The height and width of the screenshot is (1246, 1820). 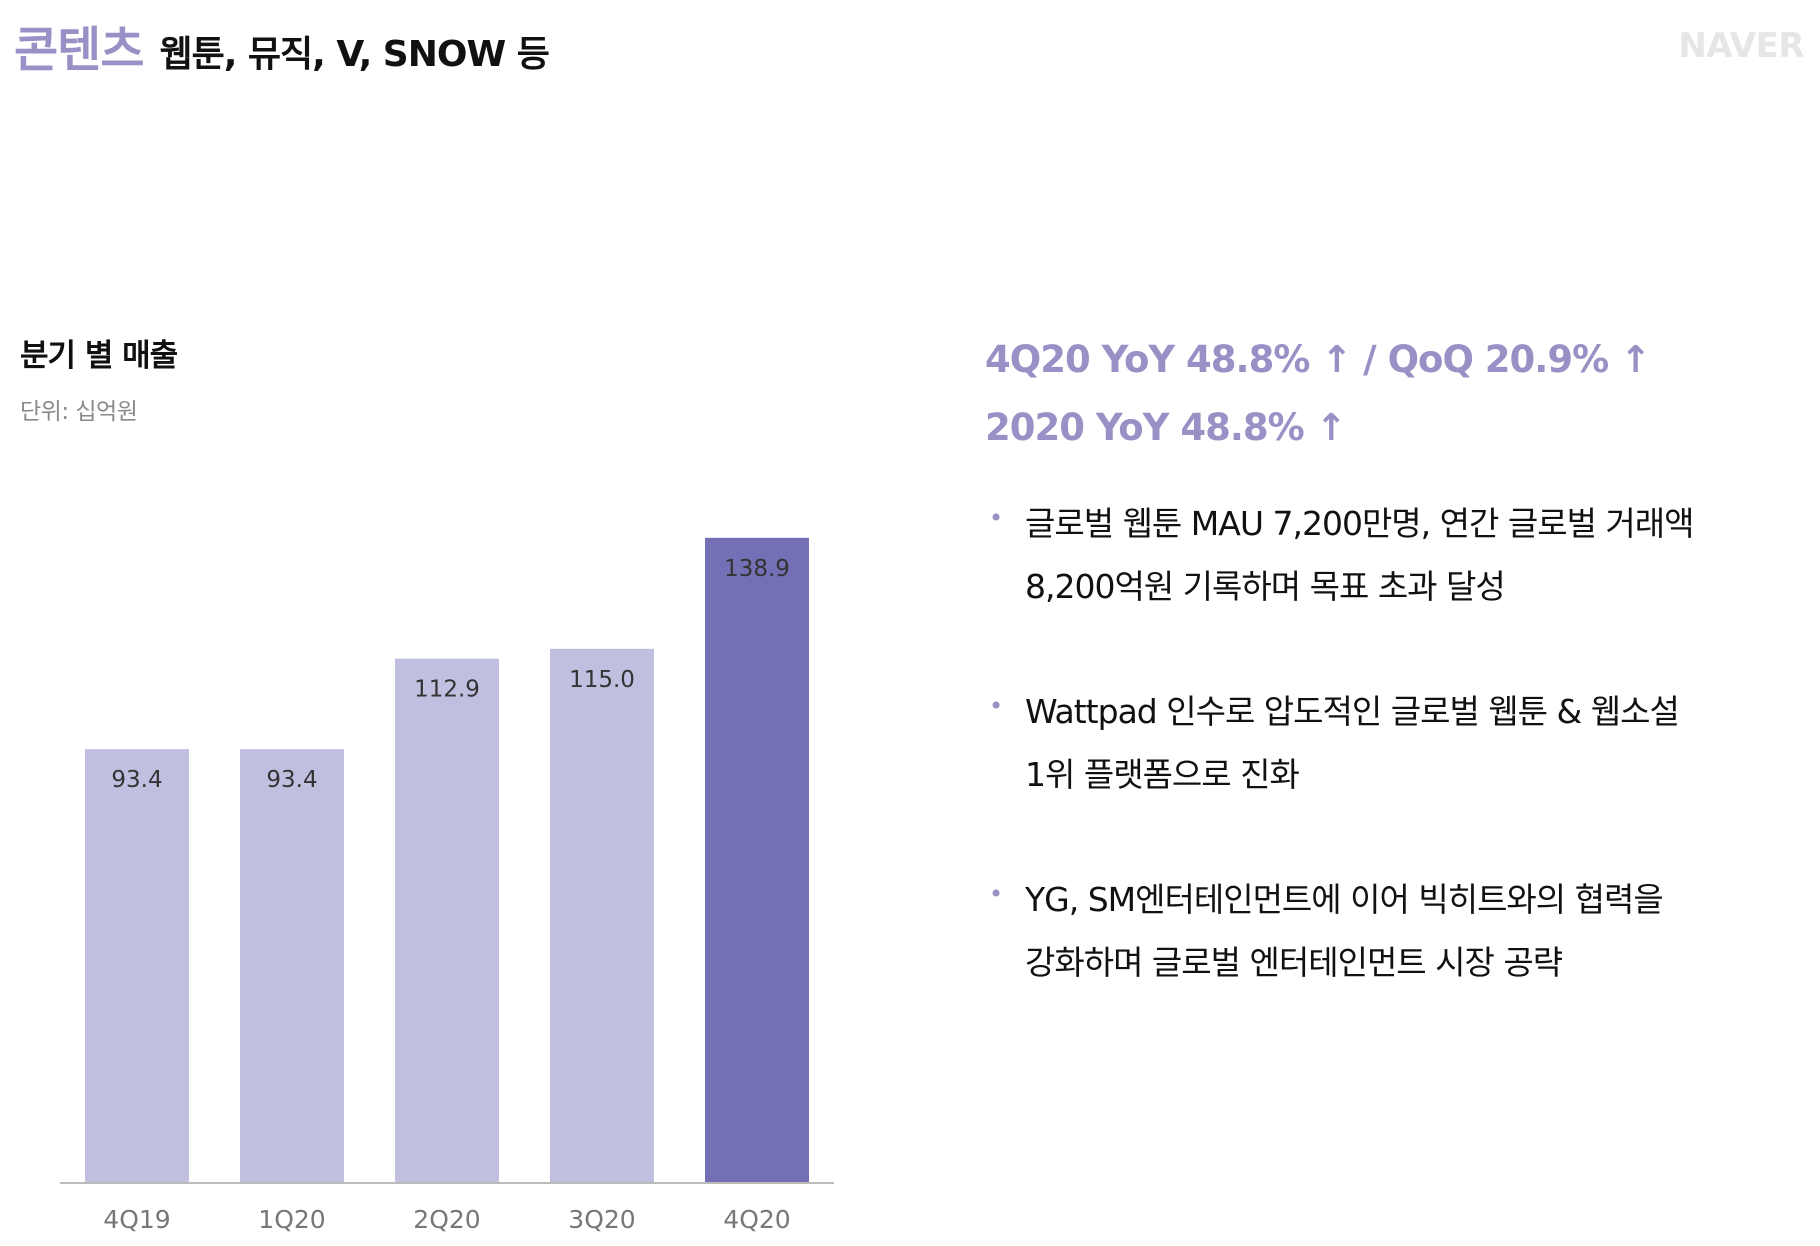 What do you see at coordinates (291, 1219) in the screenshot?
I see `x-tick-label: 1Q20` at bounding box center [291, 1219].